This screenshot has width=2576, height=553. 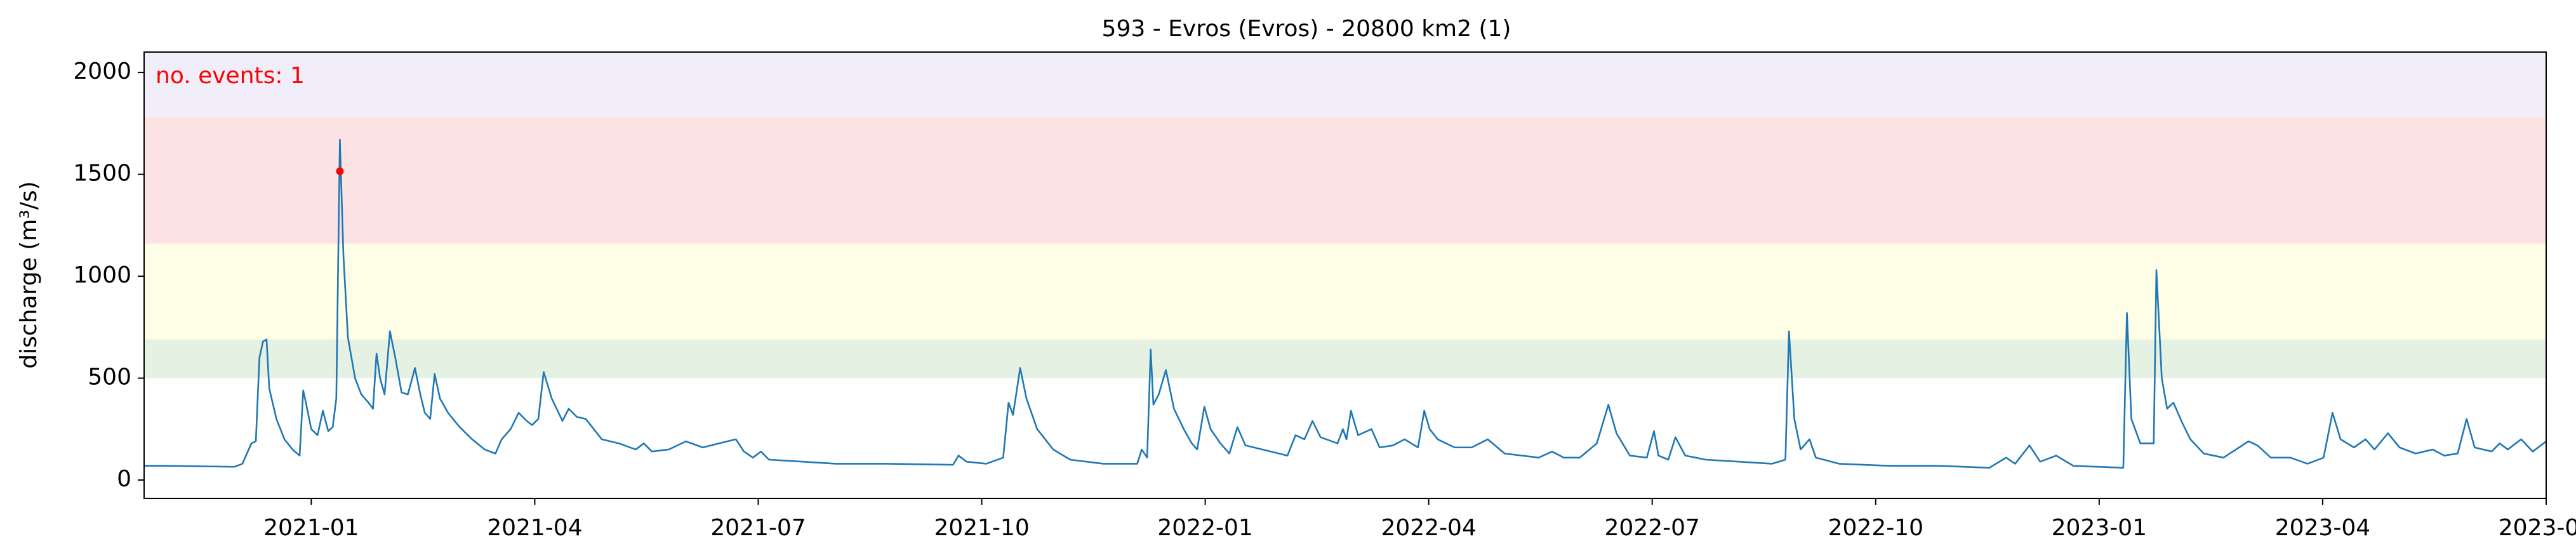 What do you see at coordinates (102, 275) in the screenshot?
I see `y-tick-label: 1000` at bounding box center [102, 275].